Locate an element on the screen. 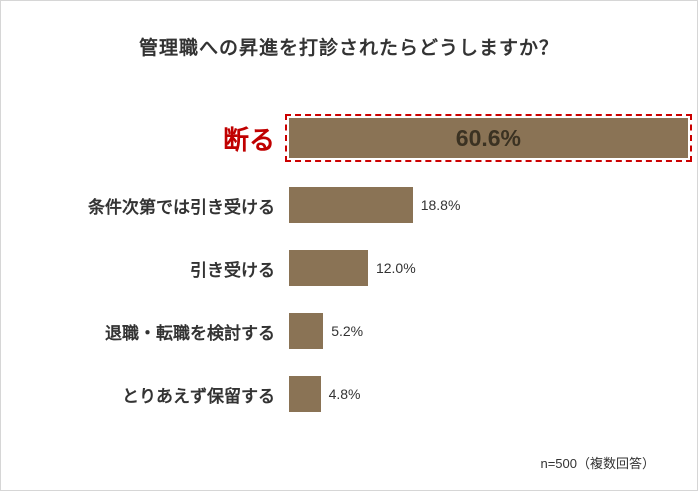 This screenshot has width=700, height=493. chart-row: とりあえず保留する 4.8% is located at coordinates (349, 394).